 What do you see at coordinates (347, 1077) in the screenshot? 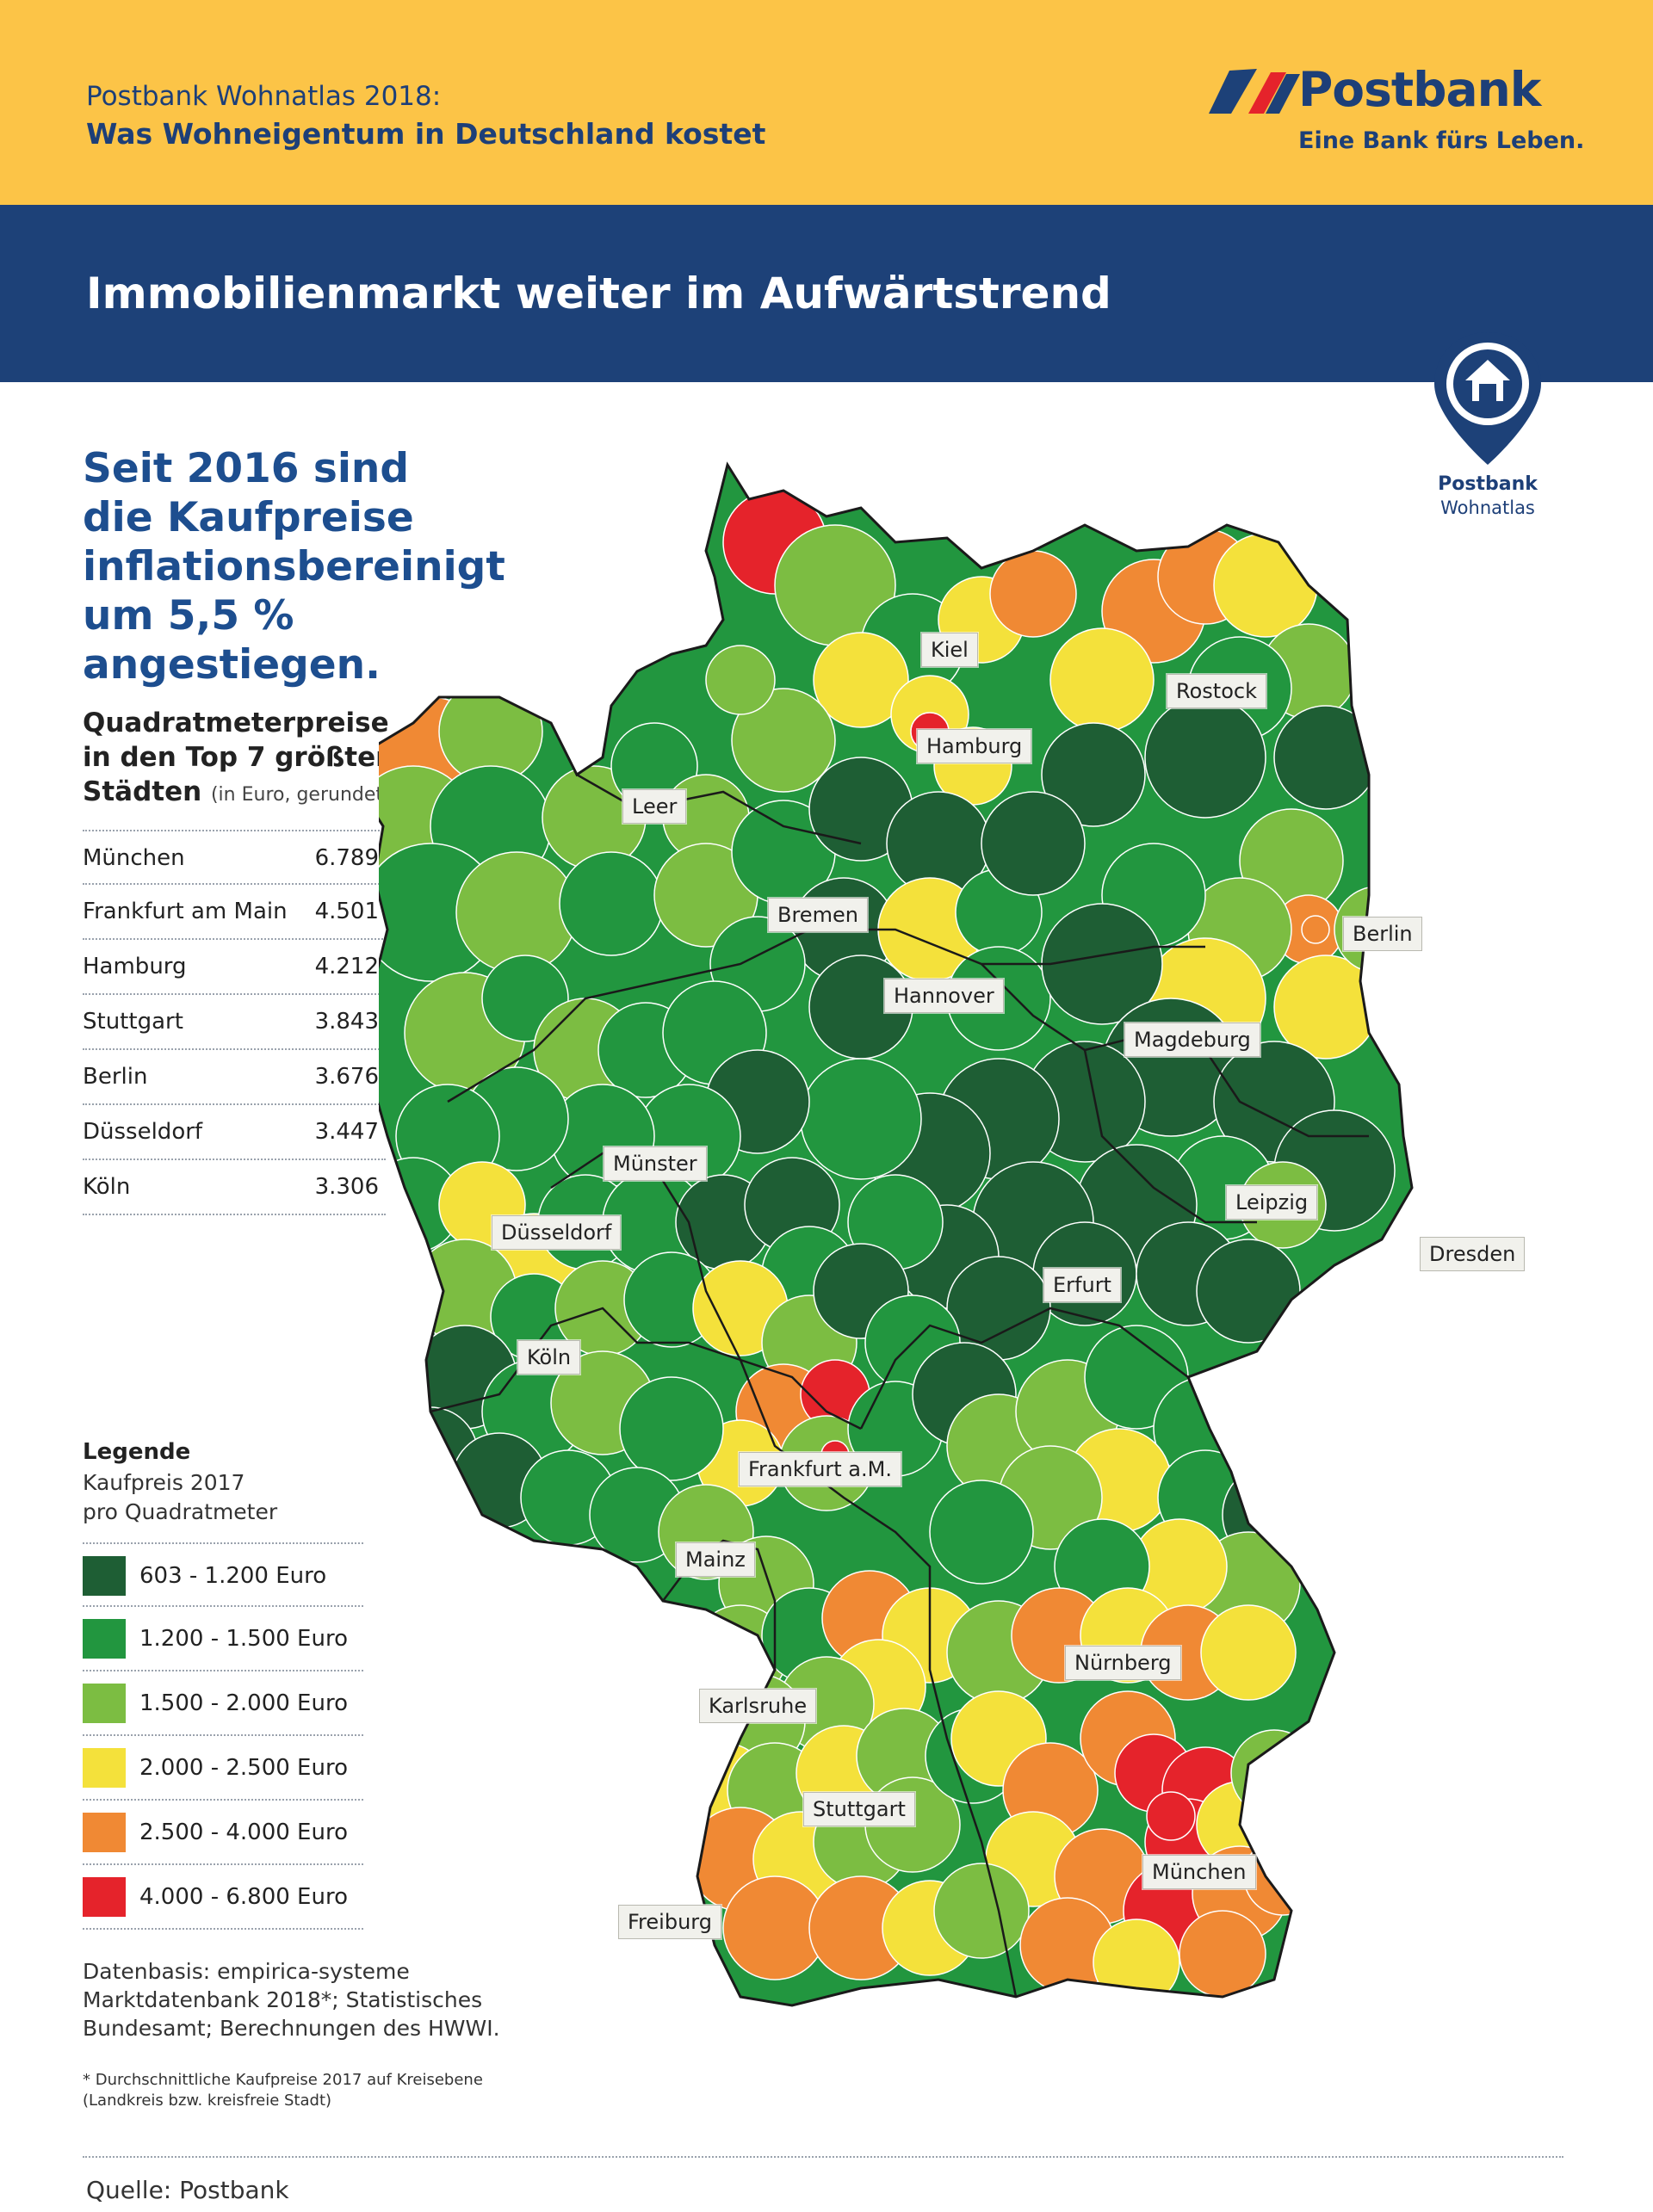
I see `city-price: 3.676` at bounding box center [347, 1077].